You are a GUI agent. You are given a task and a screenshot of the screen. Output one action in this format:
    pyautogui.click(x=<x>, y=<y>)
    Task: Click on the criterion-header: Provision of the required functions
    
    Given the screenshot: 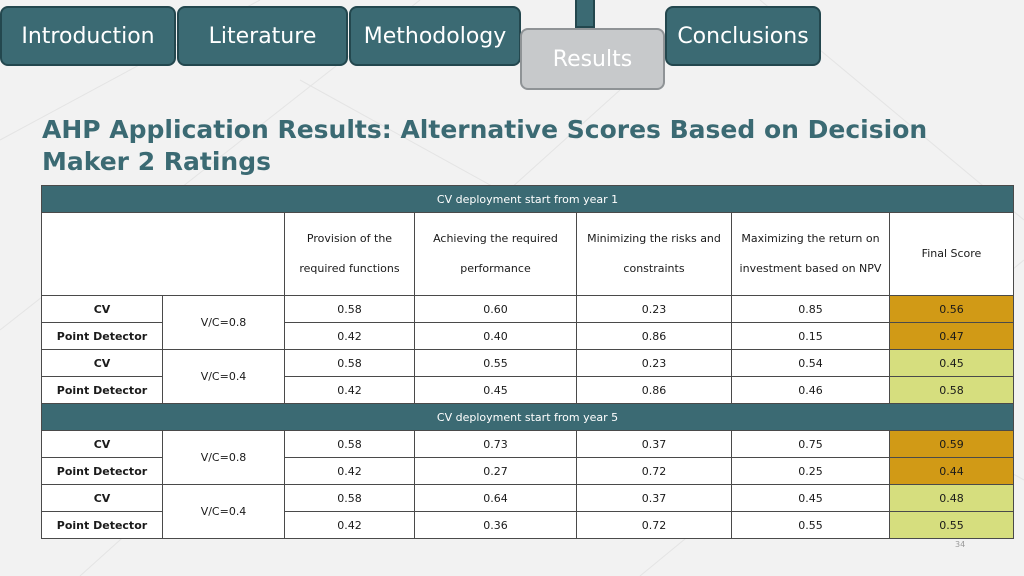 What is the action you would take?
    pyautogui.click(x=349, y=254)
    